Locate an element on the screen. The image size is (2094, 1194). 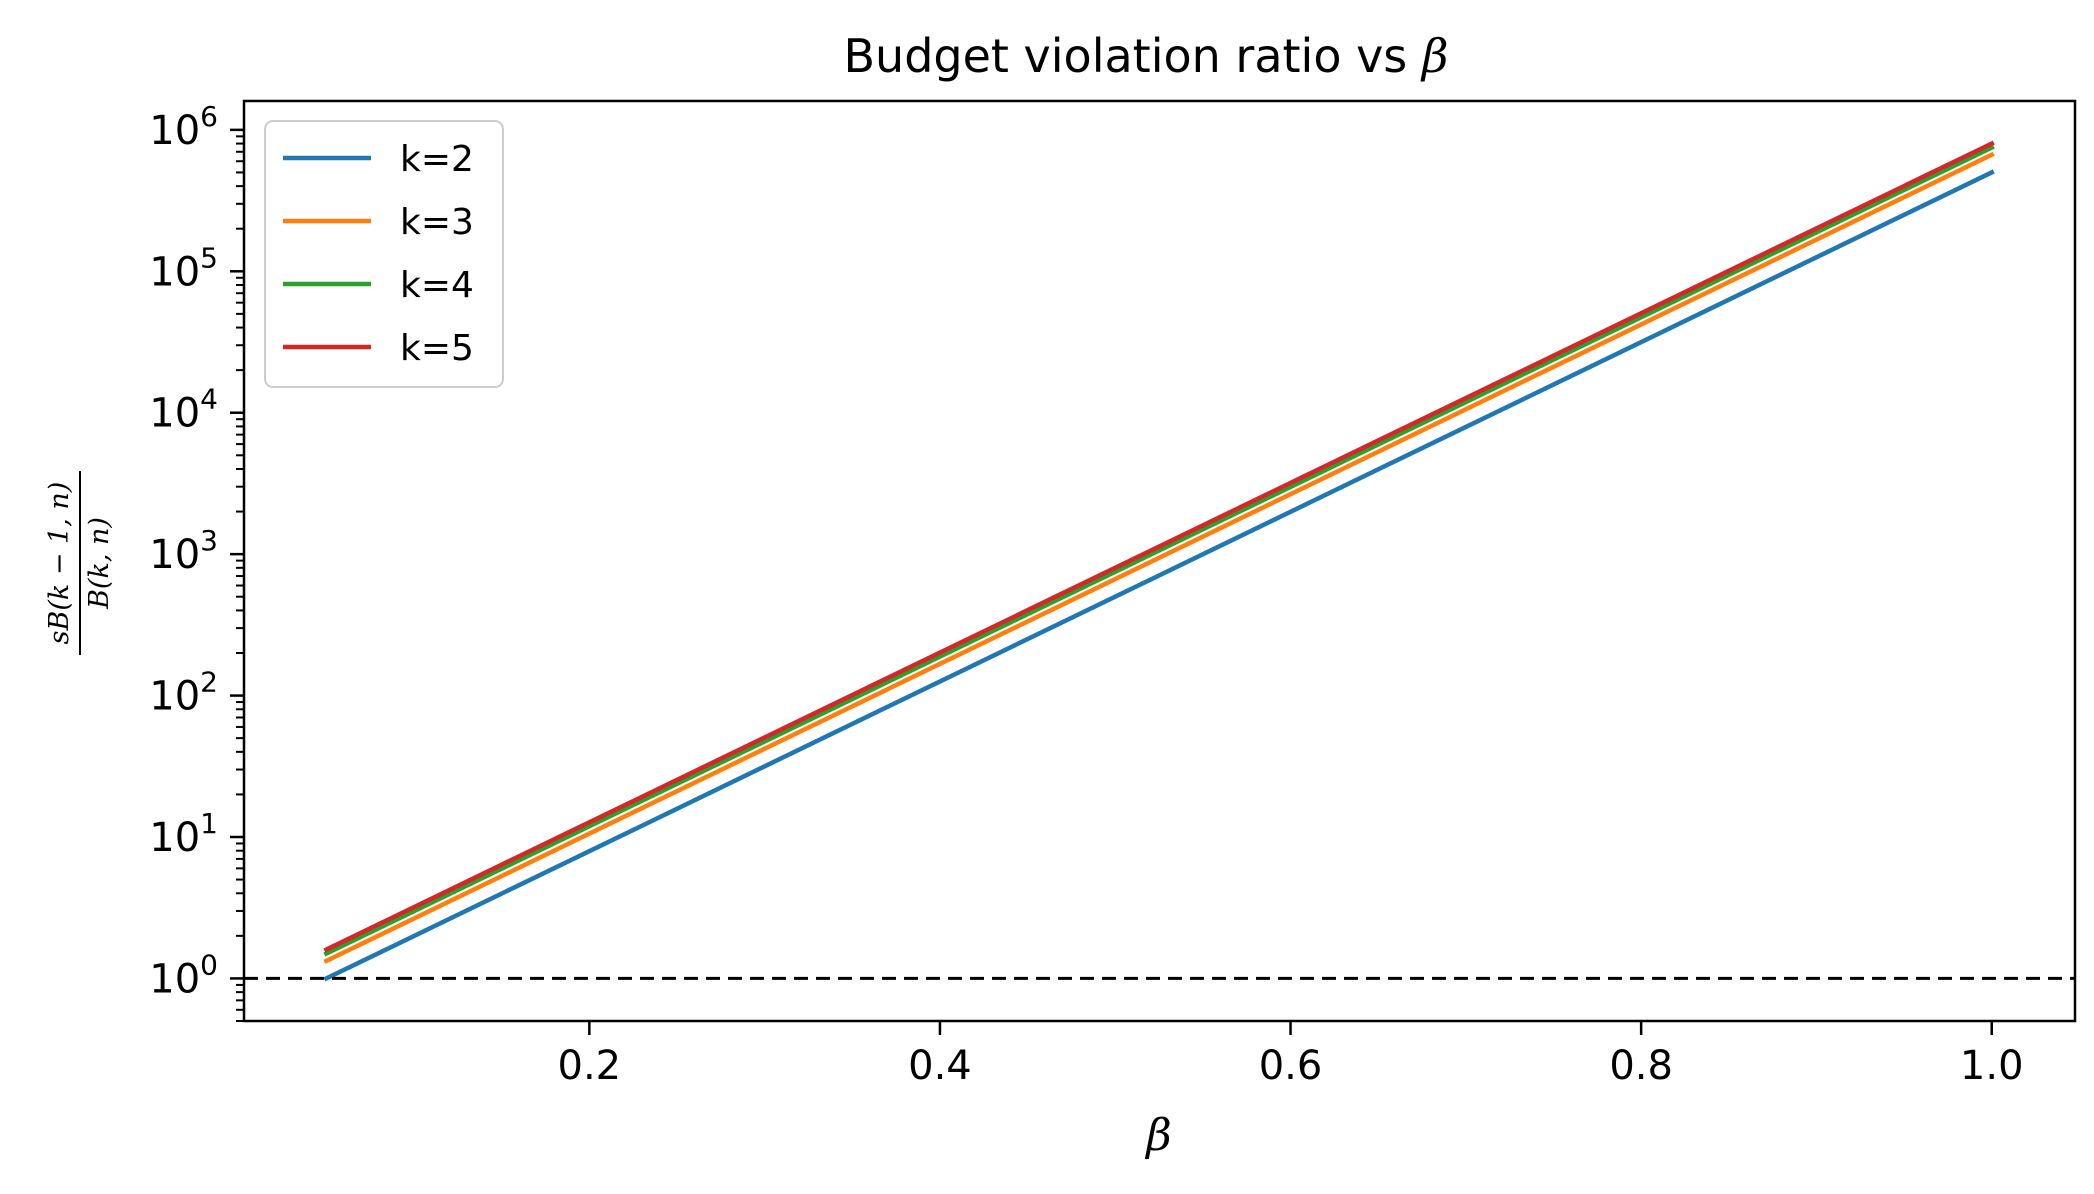
y-axis-label: sB(k − 1, n) B(k, n) is located at coordinates (79, 563).